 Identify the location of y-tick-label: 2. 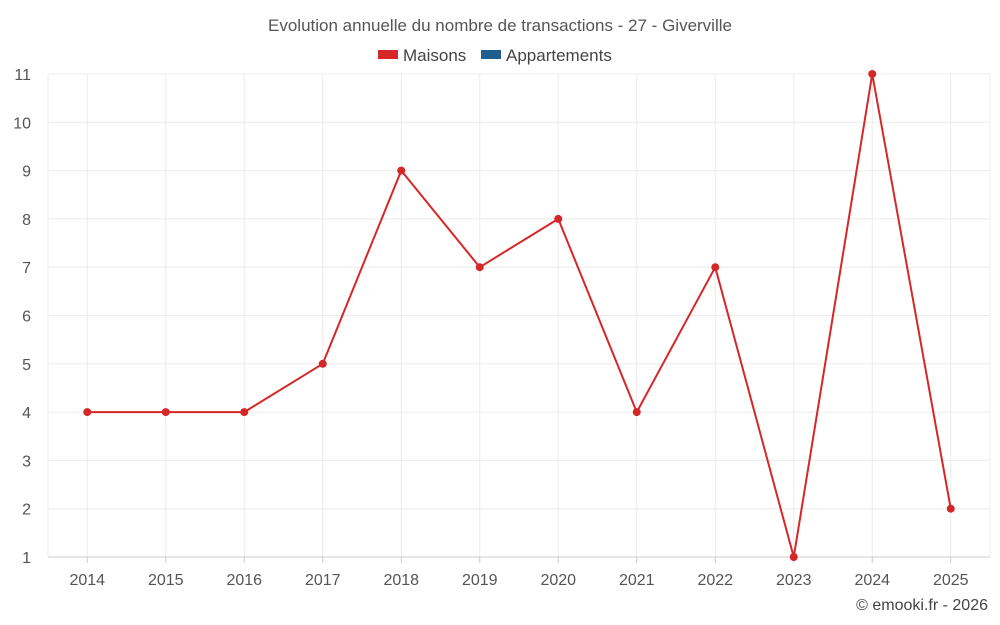
(26, 510).